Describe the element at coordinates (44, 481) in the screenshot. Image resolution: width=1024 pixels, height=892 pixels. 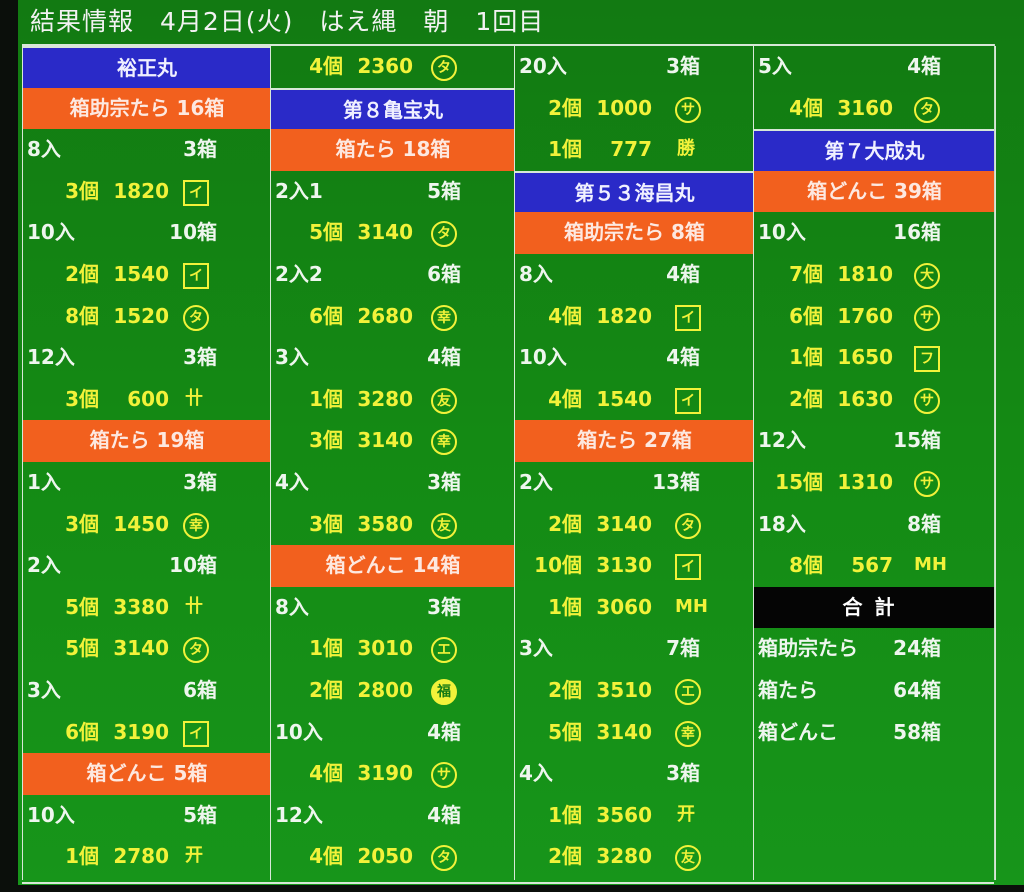
I see `size-label: 1入` at that location.